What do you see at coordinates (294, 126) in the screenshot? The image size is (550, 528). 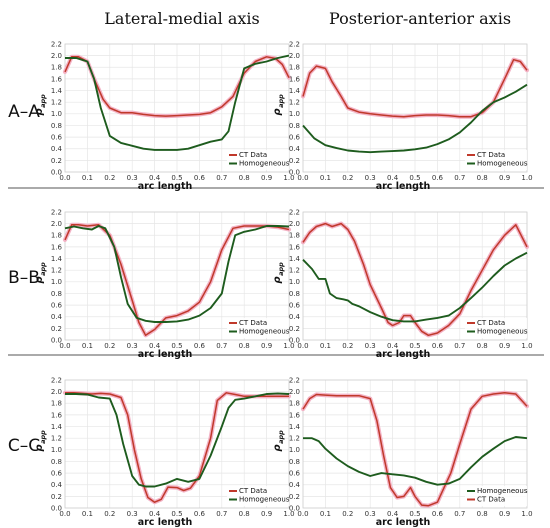 I see `y-tick-label: 0.8` at bounding box center [294, 126].